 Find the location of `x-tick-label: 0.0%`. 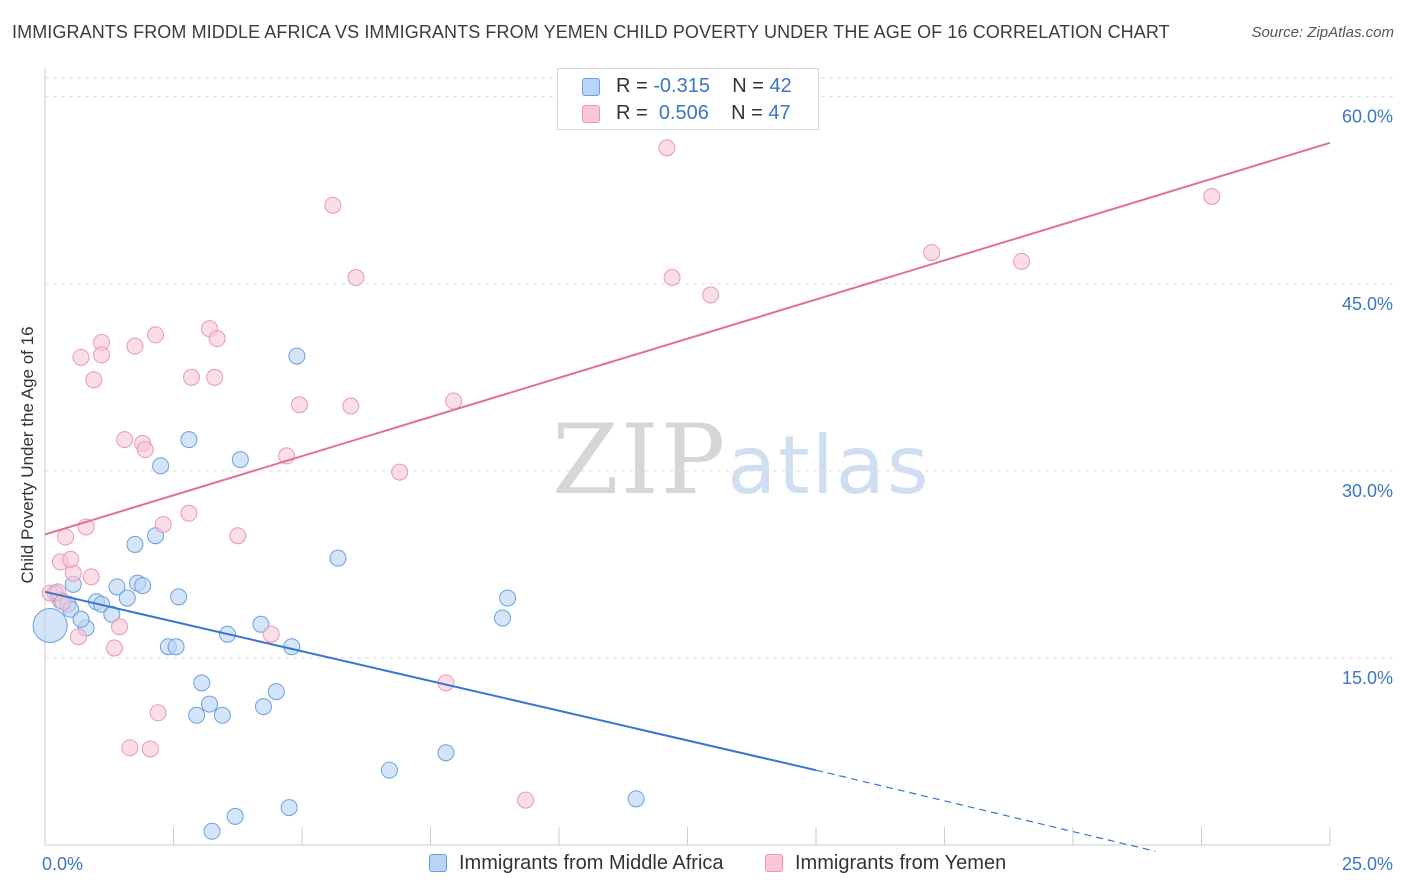

x-tick-label: 0.0% is located at coordinates (62, 864).